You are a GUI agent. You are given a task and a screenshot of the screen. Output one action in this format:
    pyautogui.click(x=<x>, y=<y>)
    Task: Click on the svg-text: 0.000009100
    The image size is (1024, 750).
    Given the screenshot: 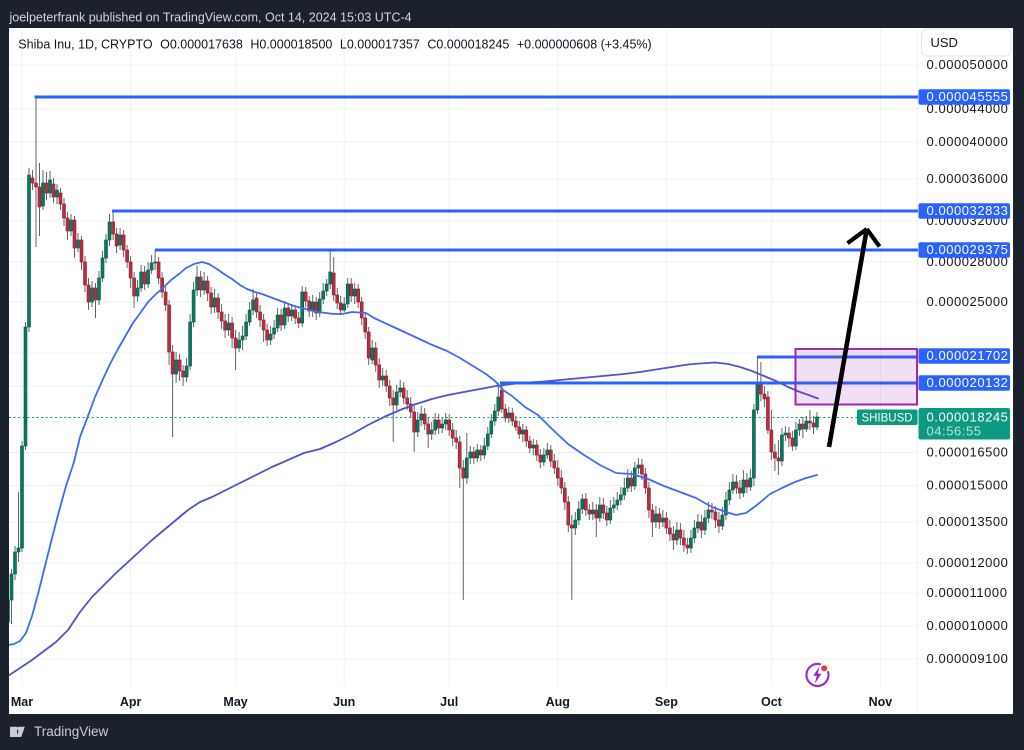 What is the action you would take?
    pyautogui.click(x=968, y=658)
    